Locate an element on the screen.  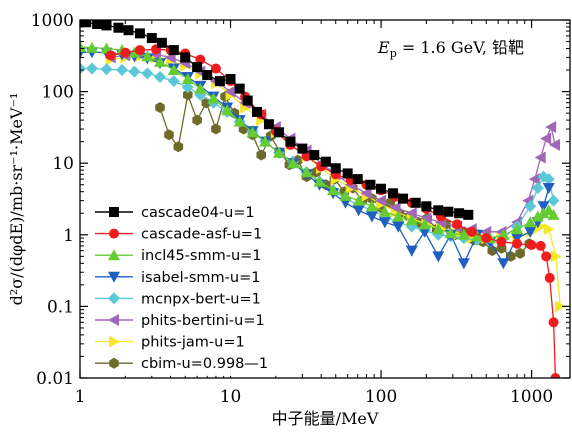
y-tick-label: 100 is located at coordinates (58, 93).